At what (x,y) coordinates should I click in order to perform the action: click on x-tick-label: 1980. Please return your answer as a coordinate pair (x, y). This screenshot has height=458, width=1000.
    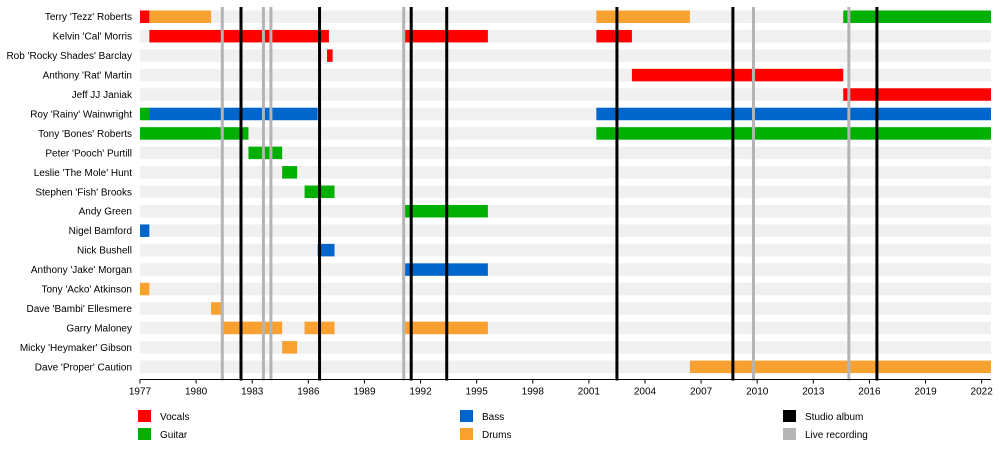
    Looking at the image, I should click on (196, 392).